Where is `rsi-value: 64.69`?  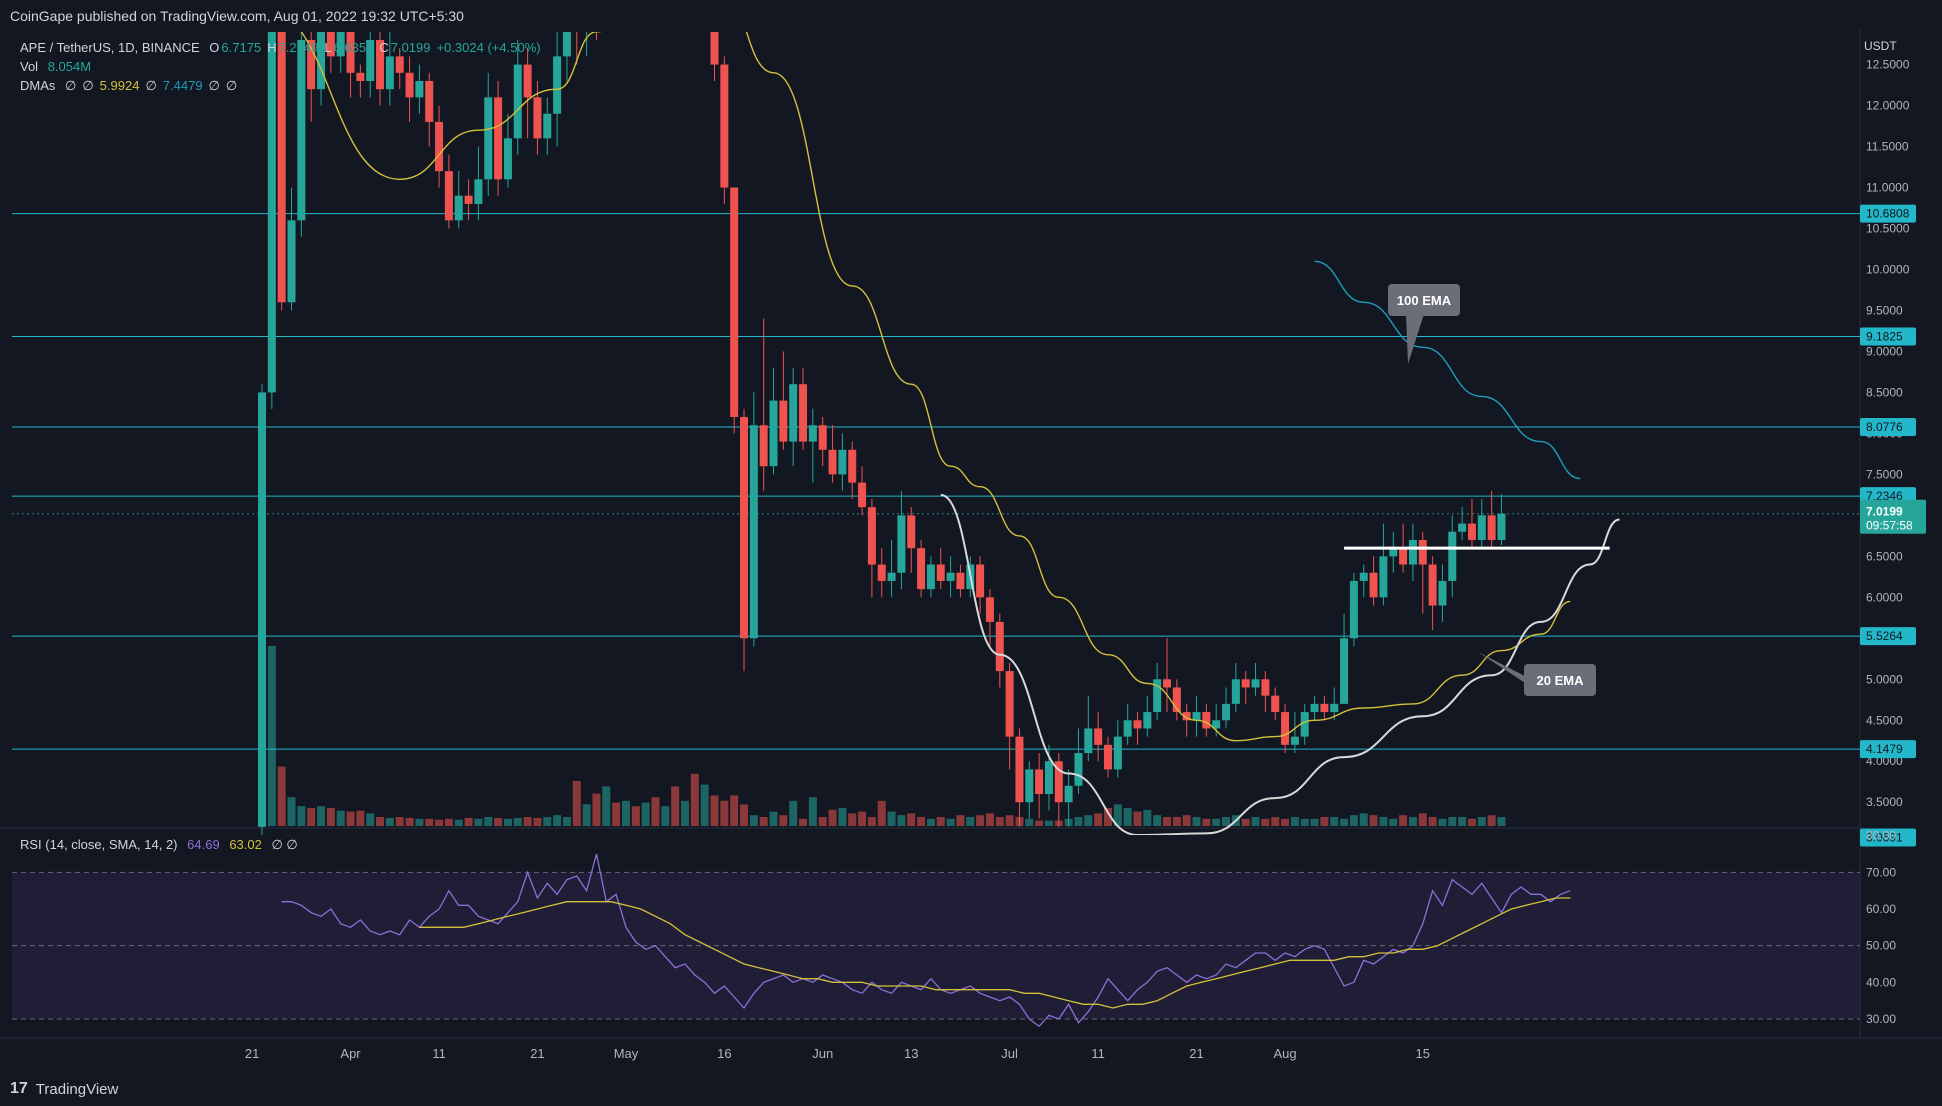 rsi-value: 64.69 is located at coordinates (203, 844).